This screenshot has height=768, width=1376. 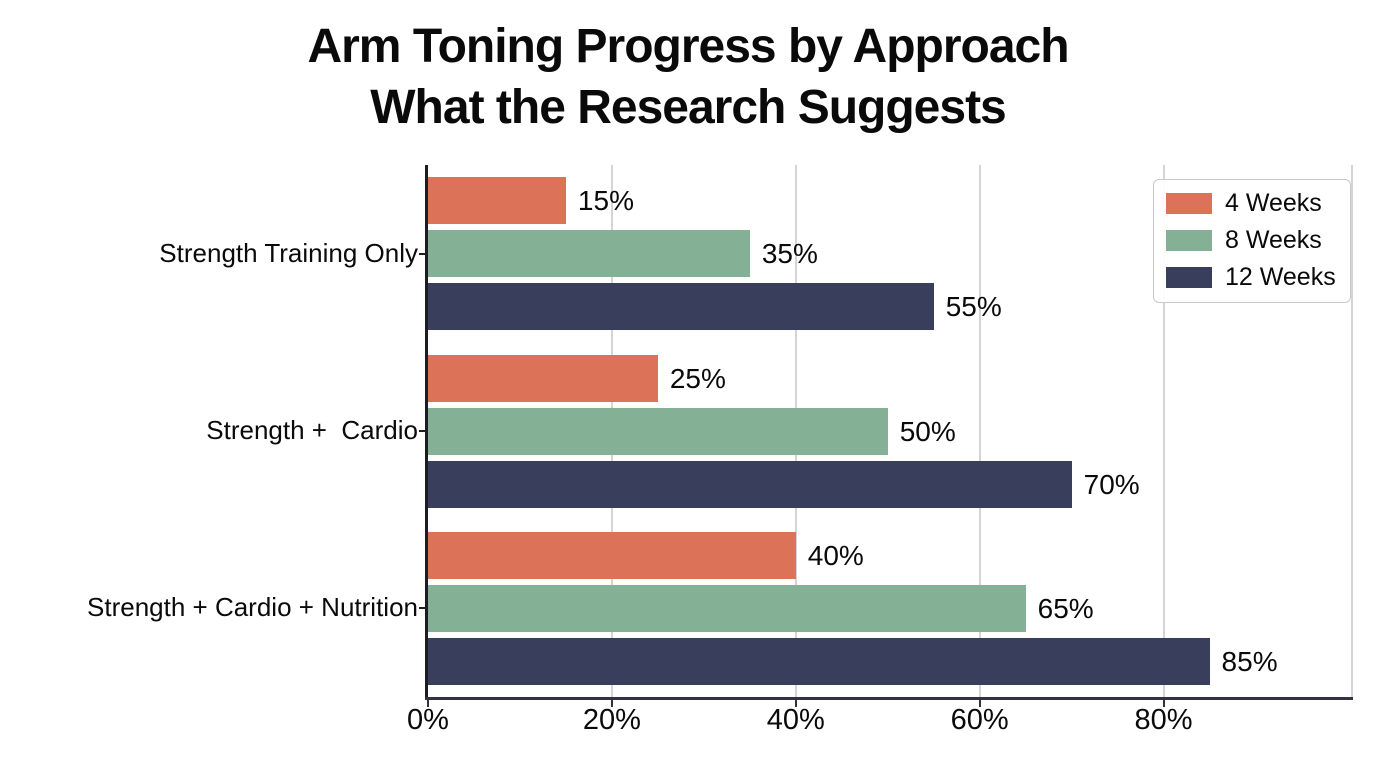 I want to click on bar-12-weeks-group2, so click(x=750, y=484).